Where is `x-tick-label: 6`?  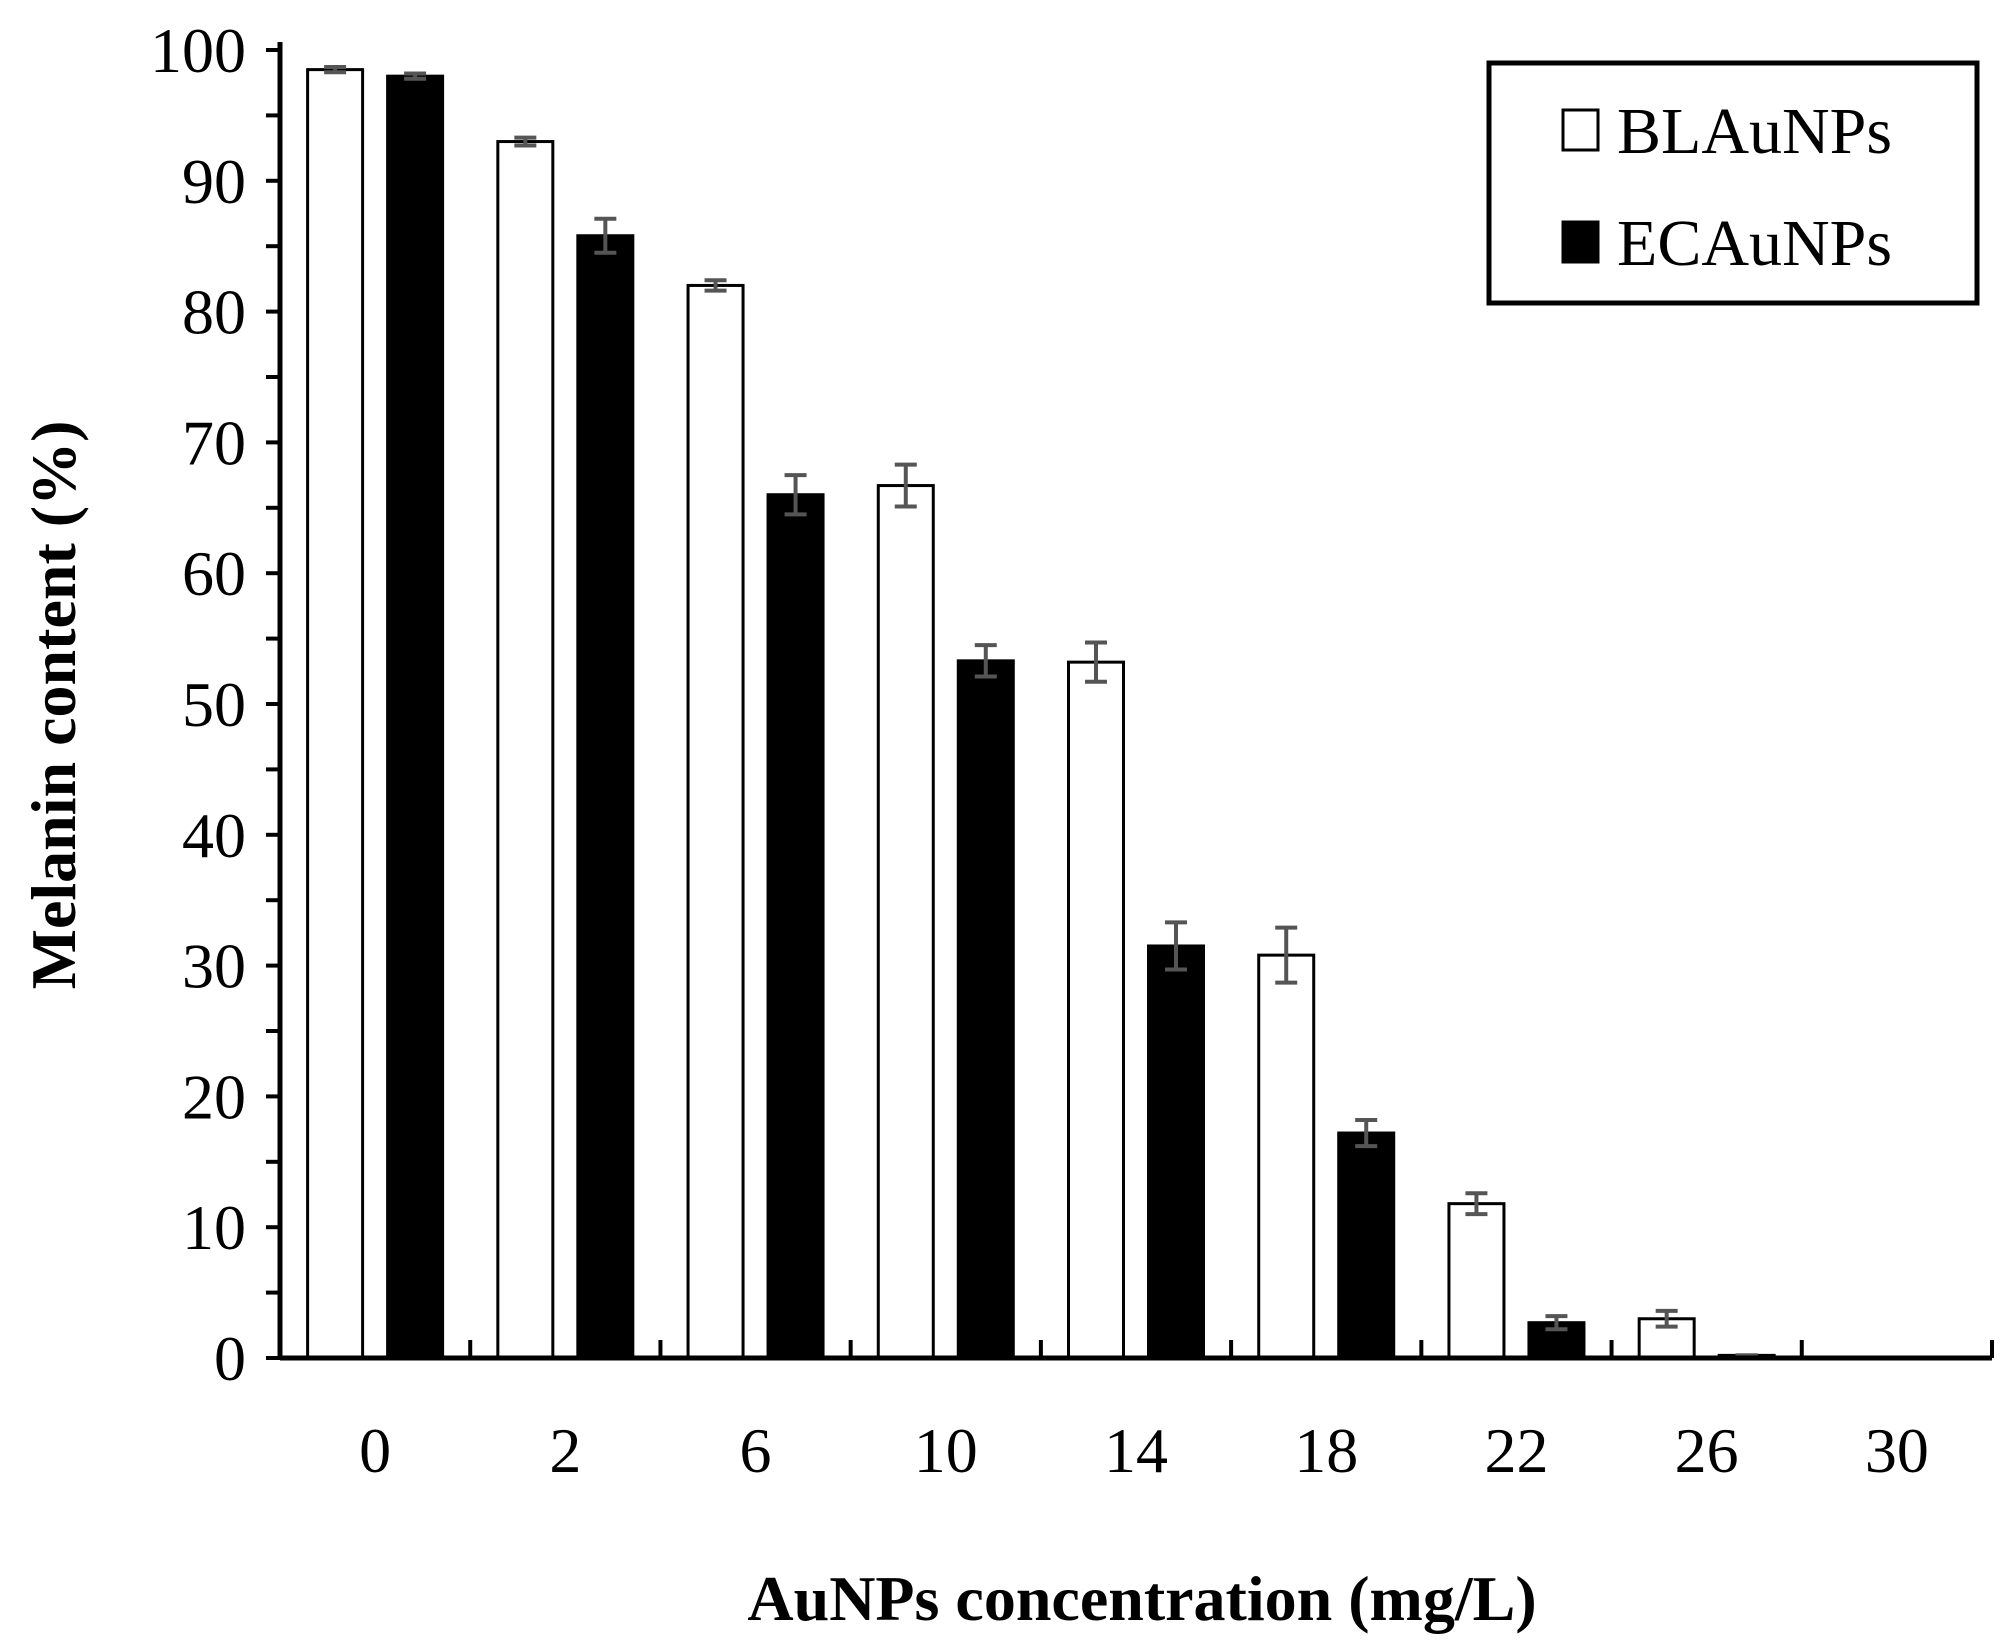 x-tick-label: 6 is located at coordinates (756, 1450).